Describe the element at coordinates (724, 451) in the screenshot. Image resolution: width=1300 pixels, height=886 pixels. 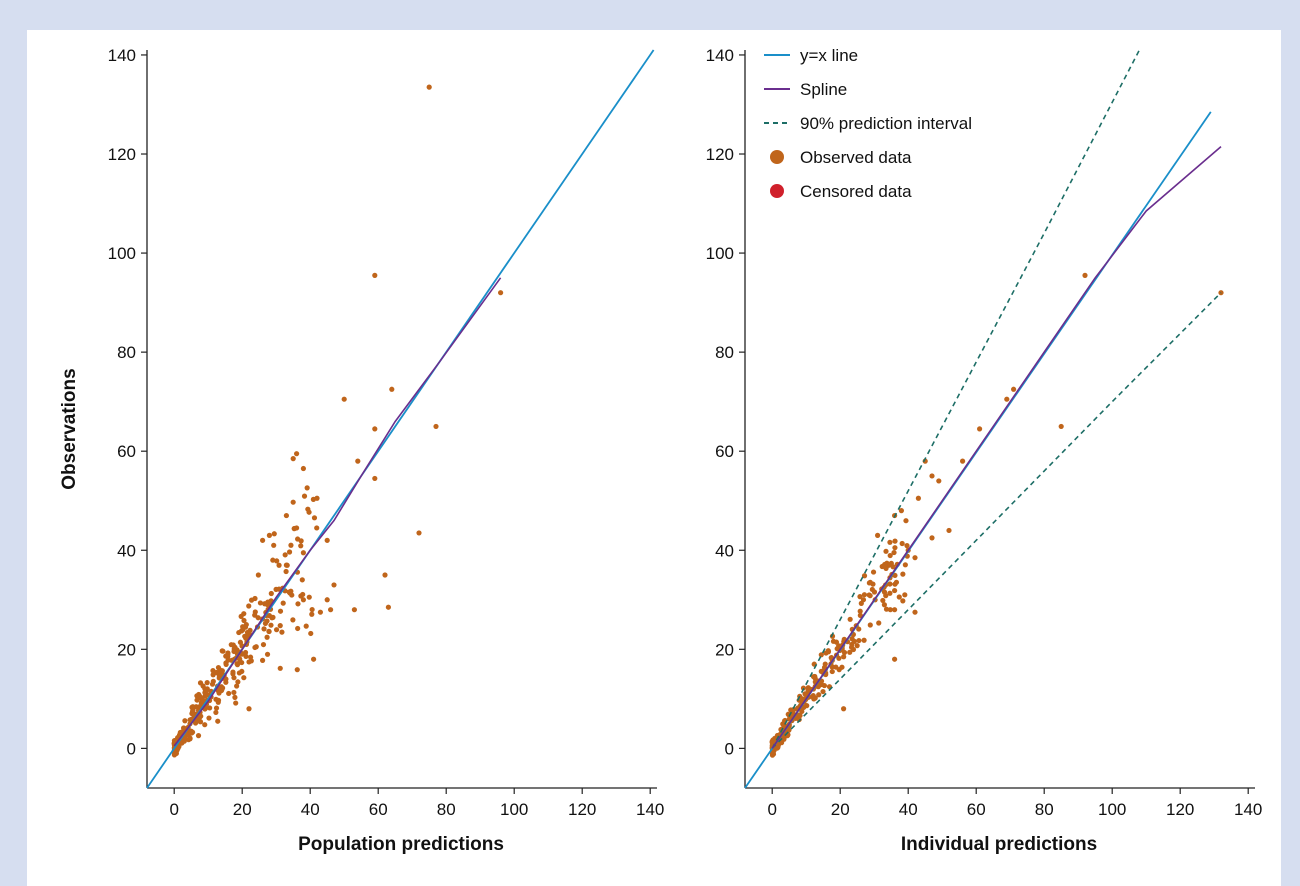
I see `y-tick-label: 60` at that location.